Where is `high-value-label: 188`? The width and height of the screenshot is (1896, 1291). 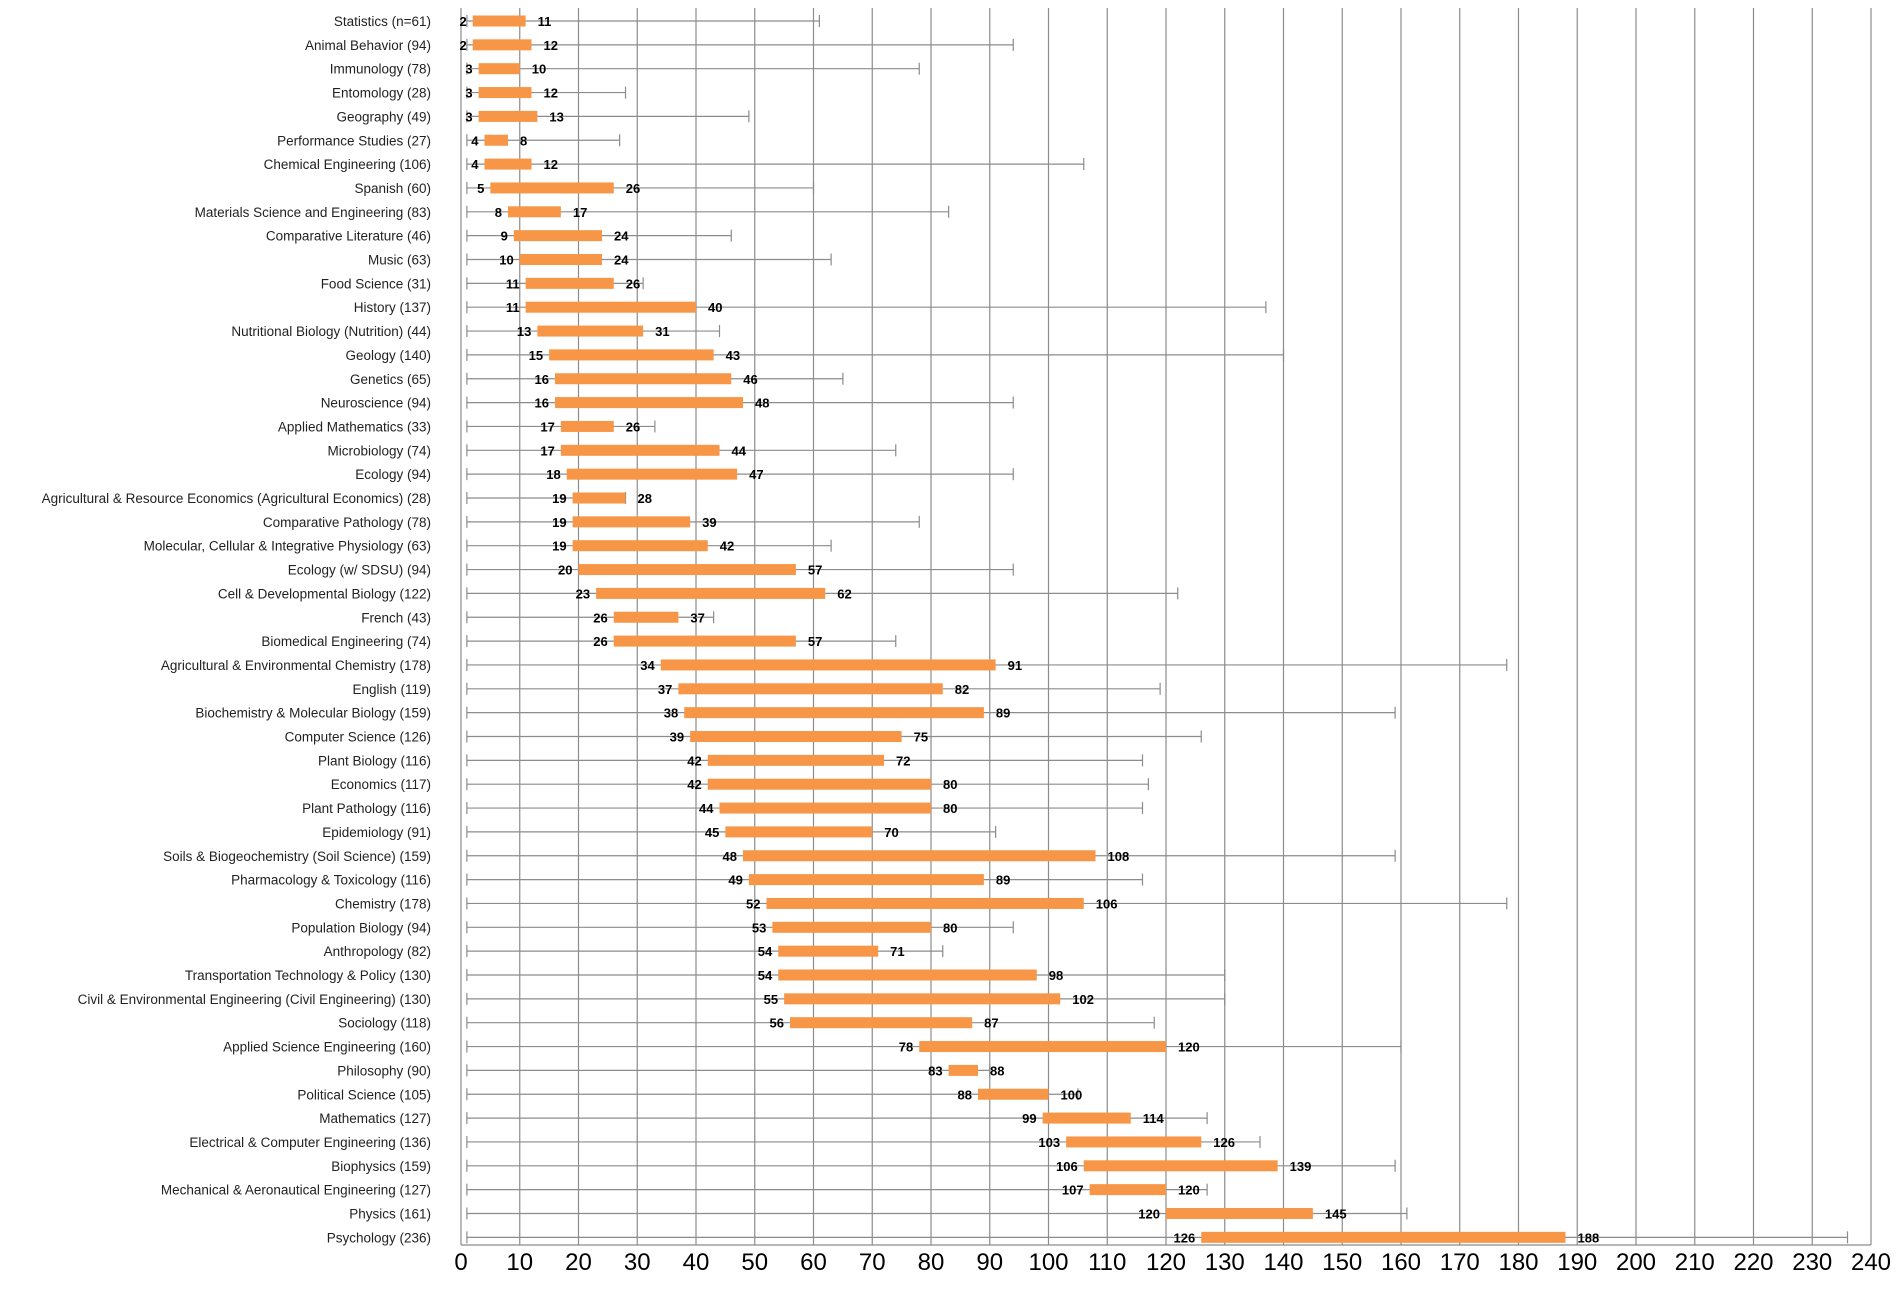 high-value-label: 188 is located at coordinates (1589, 1237).